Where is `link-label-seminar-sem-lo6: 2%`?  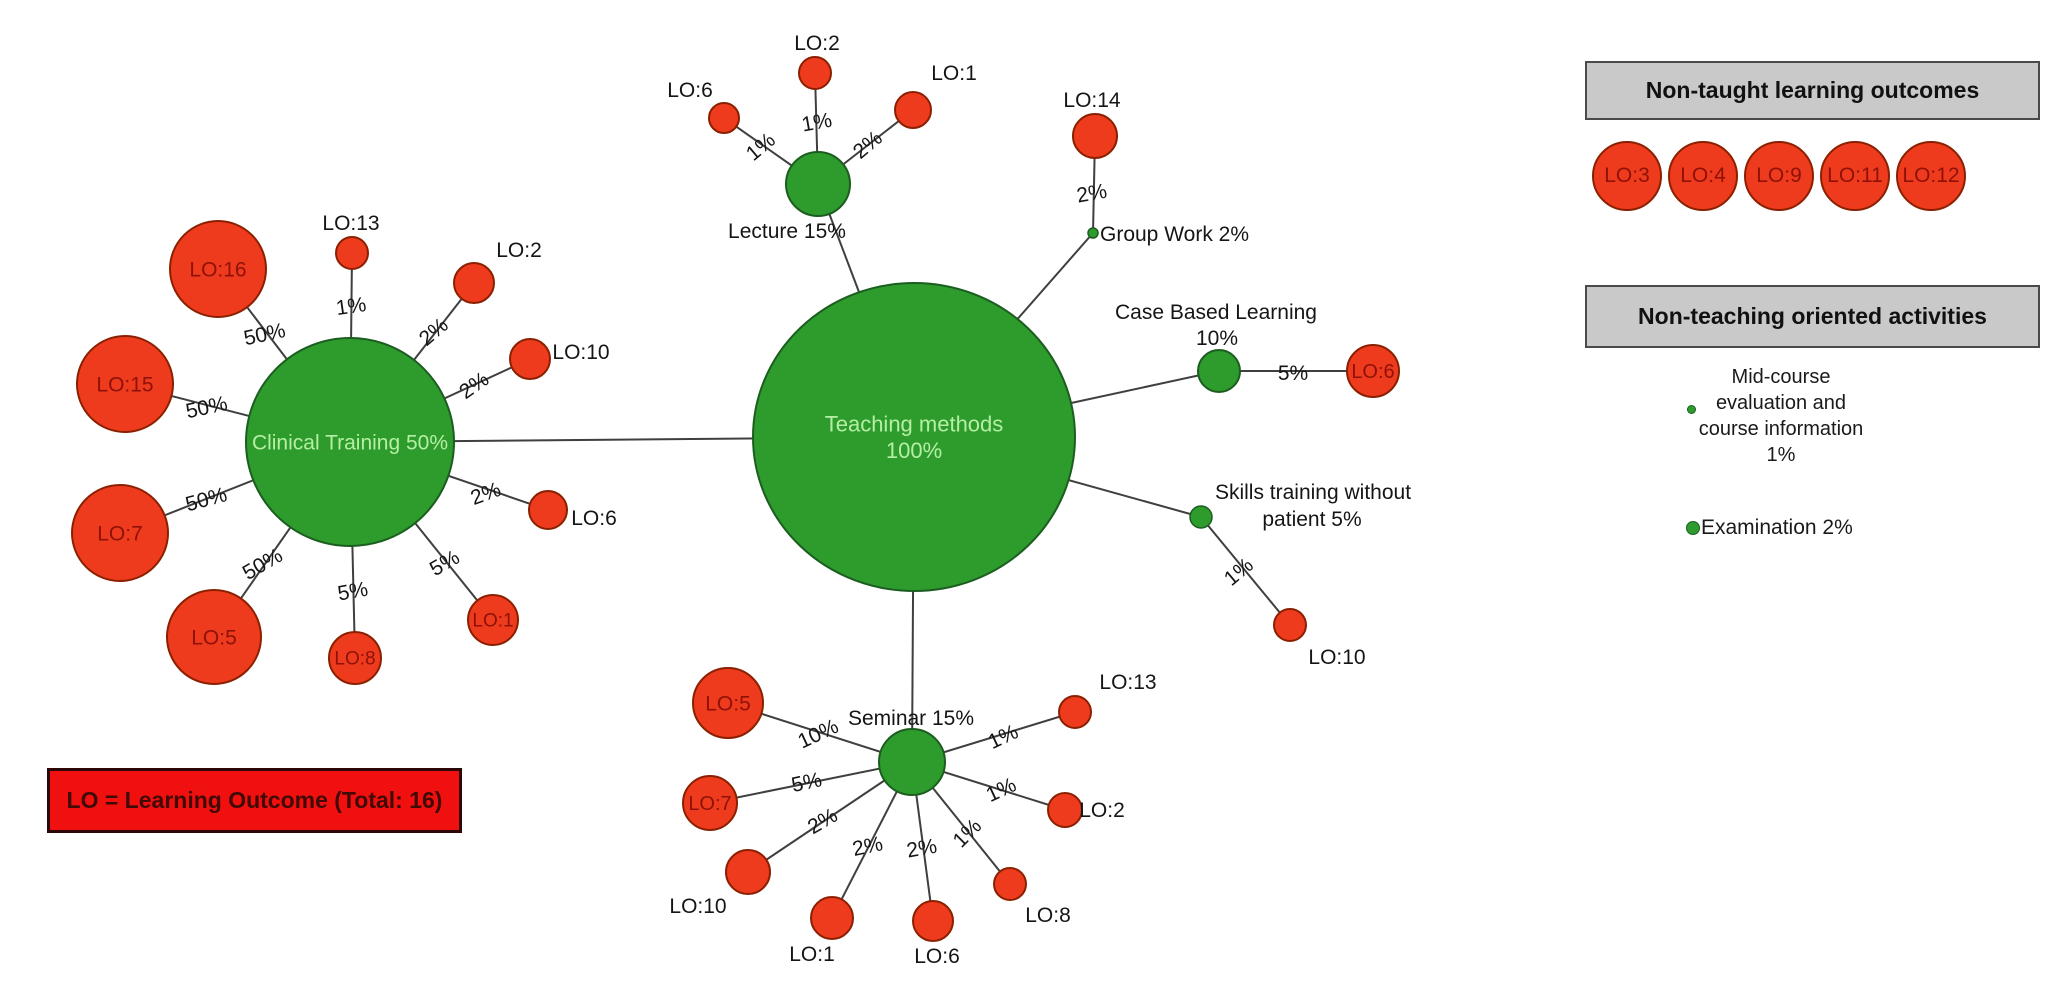
link-label-seminar-sem-lo6: 2% is located at coordinates (922, 849).